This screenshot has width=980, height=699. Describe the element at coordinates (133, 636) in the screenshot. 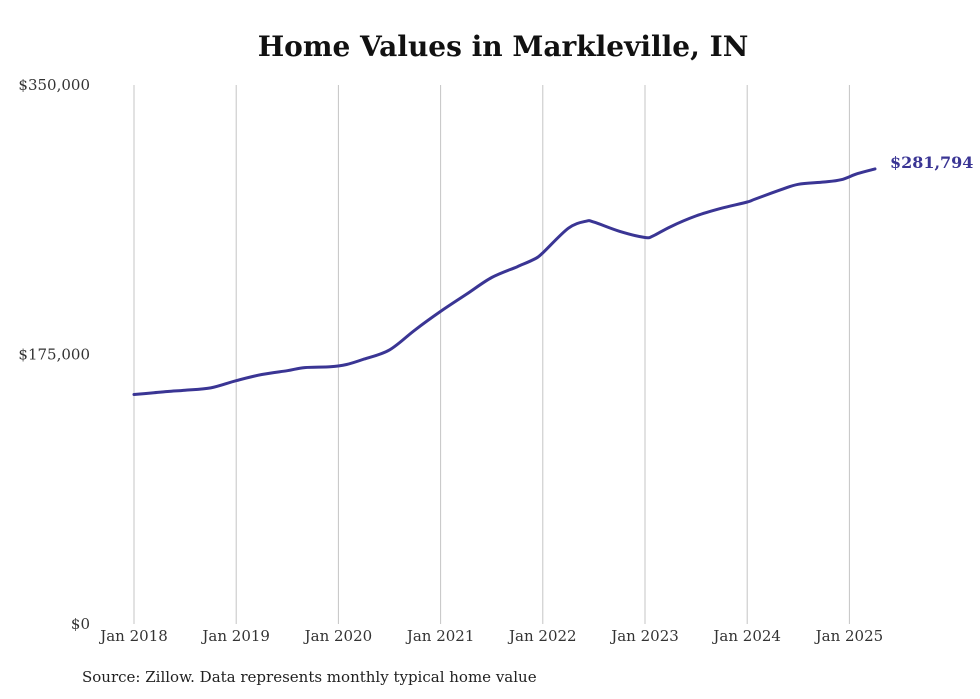

I see `x-tick-label: Jan 2018` at that location.